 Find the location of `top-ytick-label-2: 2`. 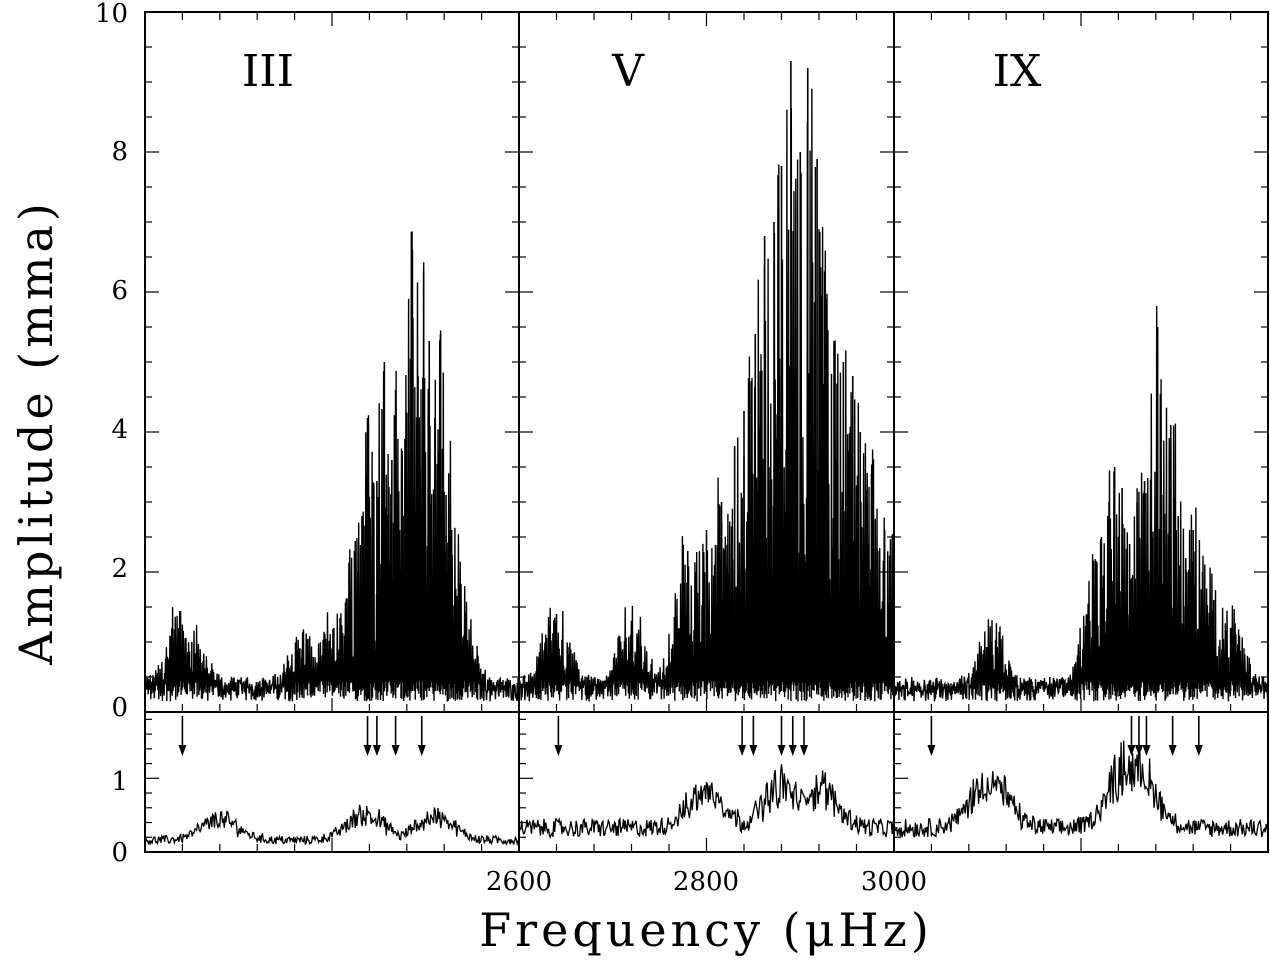

top-ytick-label-2: 2 is located at coordinates (119, 569).